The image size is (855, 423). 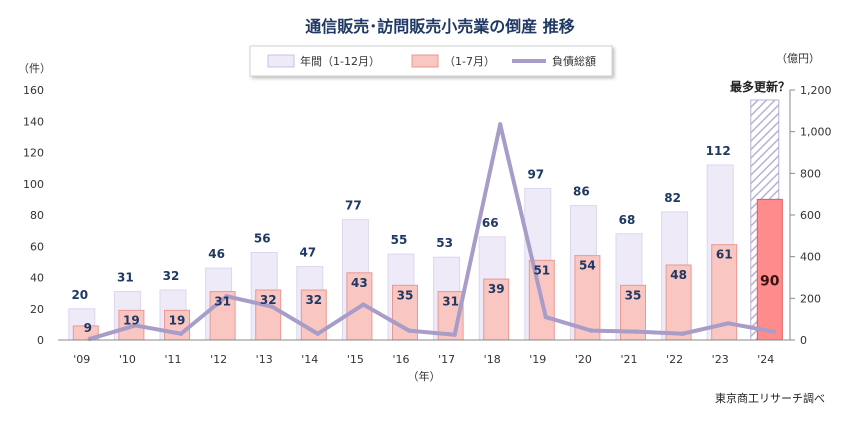 I want to click on data-label-annual: 47, so click(x=307, y=253).